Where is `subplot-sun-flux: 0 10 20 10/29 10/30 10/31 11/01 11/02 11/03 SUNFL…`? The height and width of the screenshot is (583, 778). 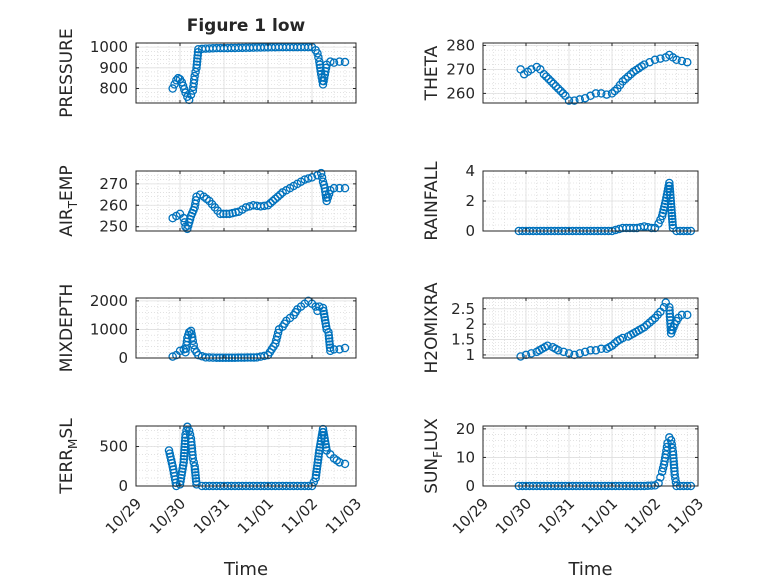
subplot-sun-flux: 0 10 20 10/29 10/30 10/31 11/01 11/02 11/03 SUNFL… is located at coordinates (564, 499).